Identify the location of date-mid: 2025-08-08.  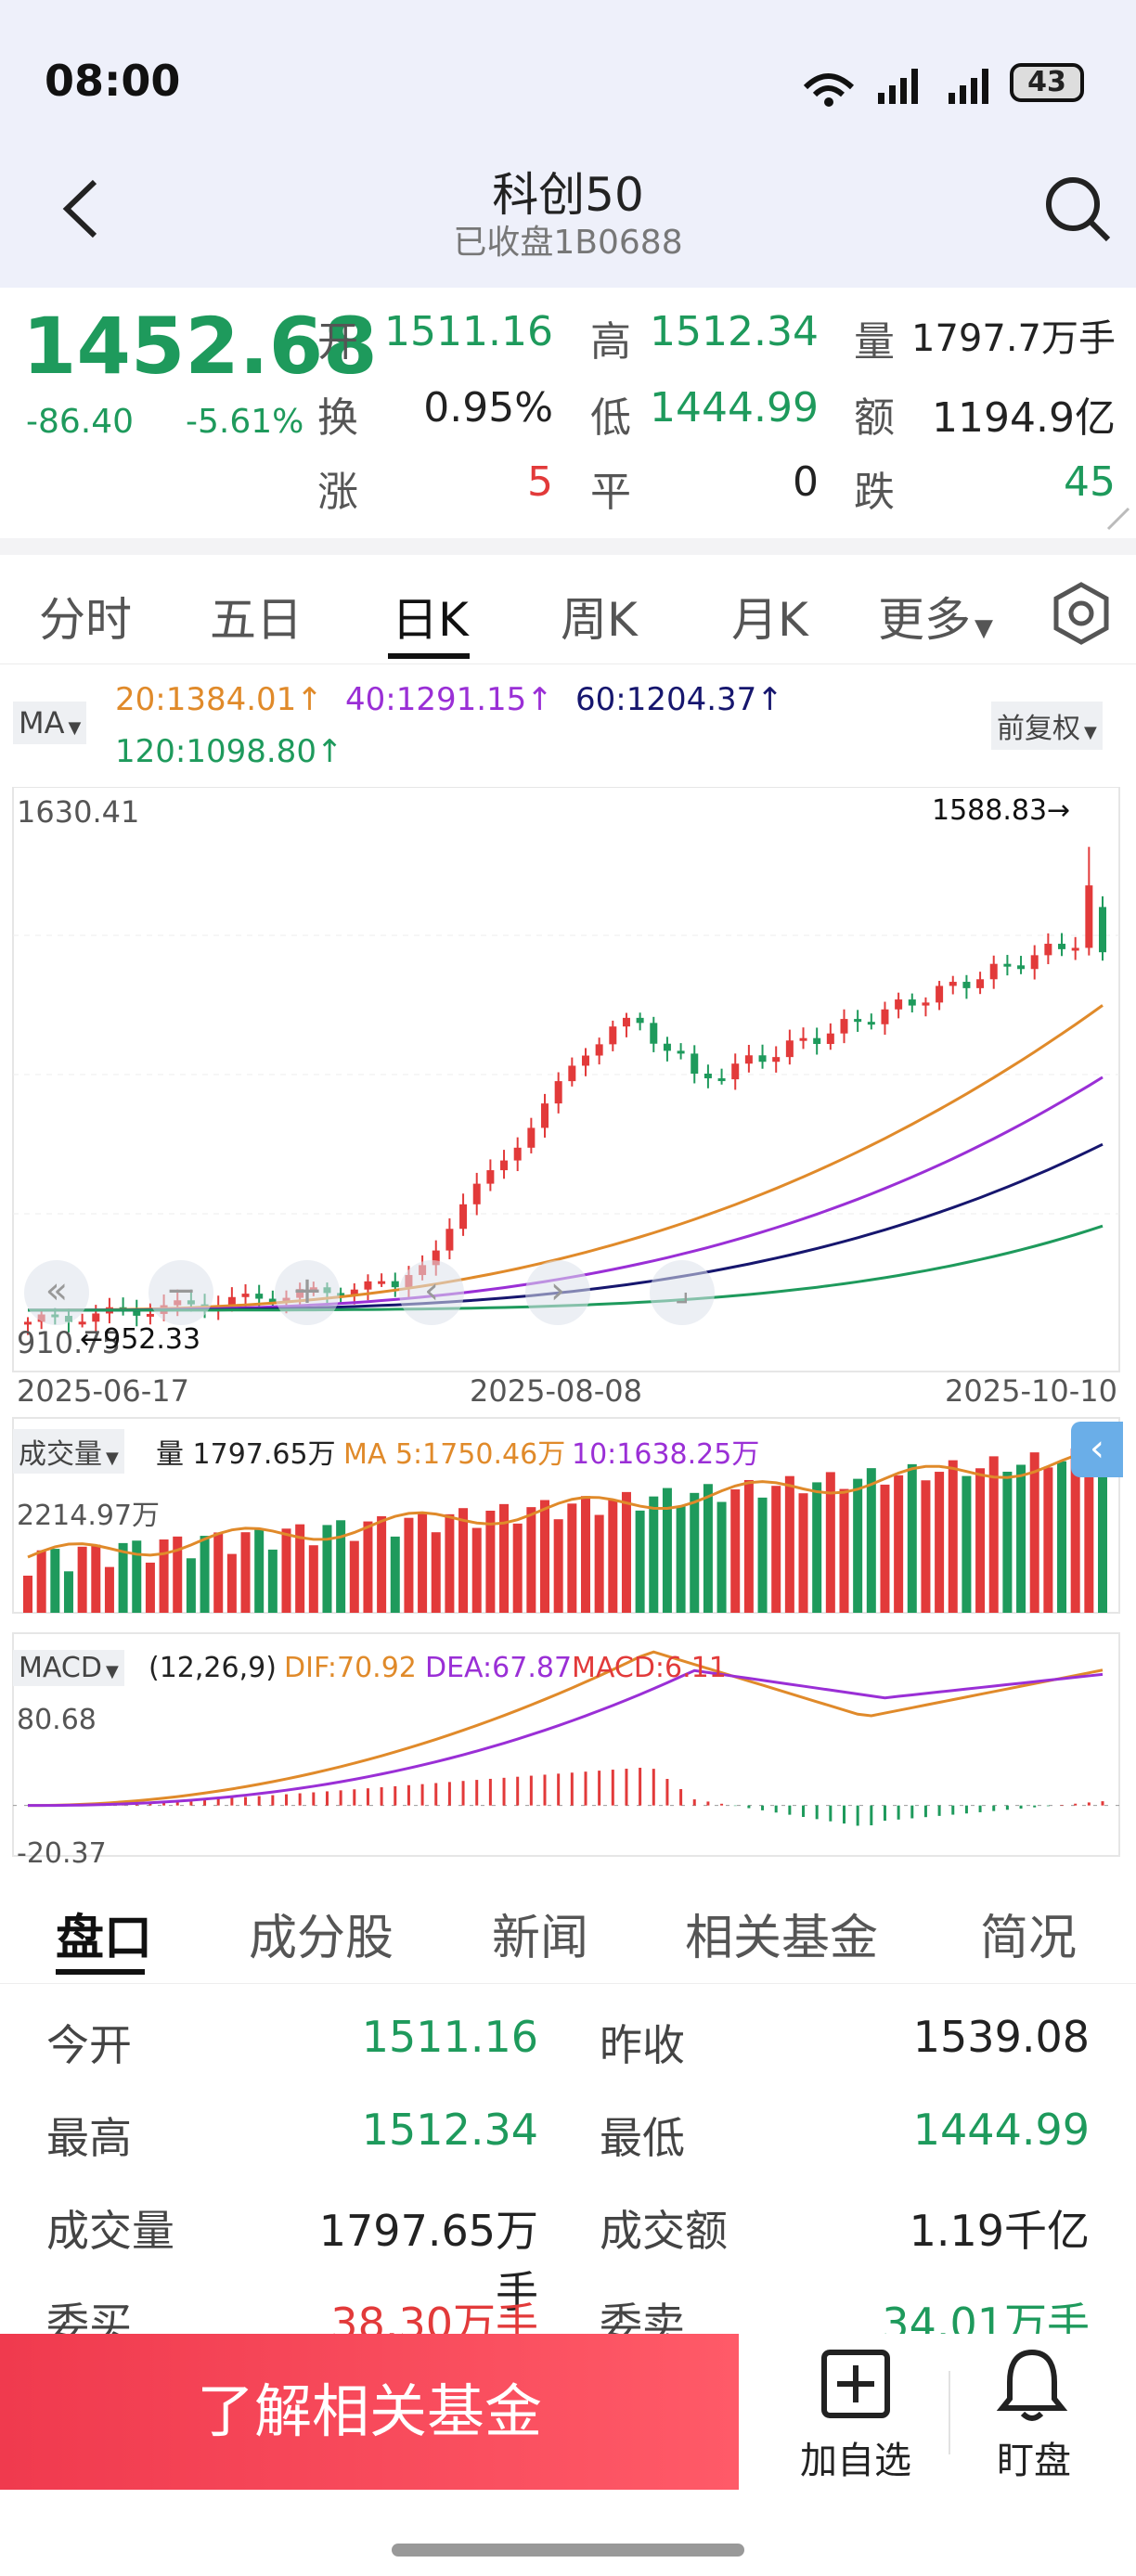
(556, 1391).